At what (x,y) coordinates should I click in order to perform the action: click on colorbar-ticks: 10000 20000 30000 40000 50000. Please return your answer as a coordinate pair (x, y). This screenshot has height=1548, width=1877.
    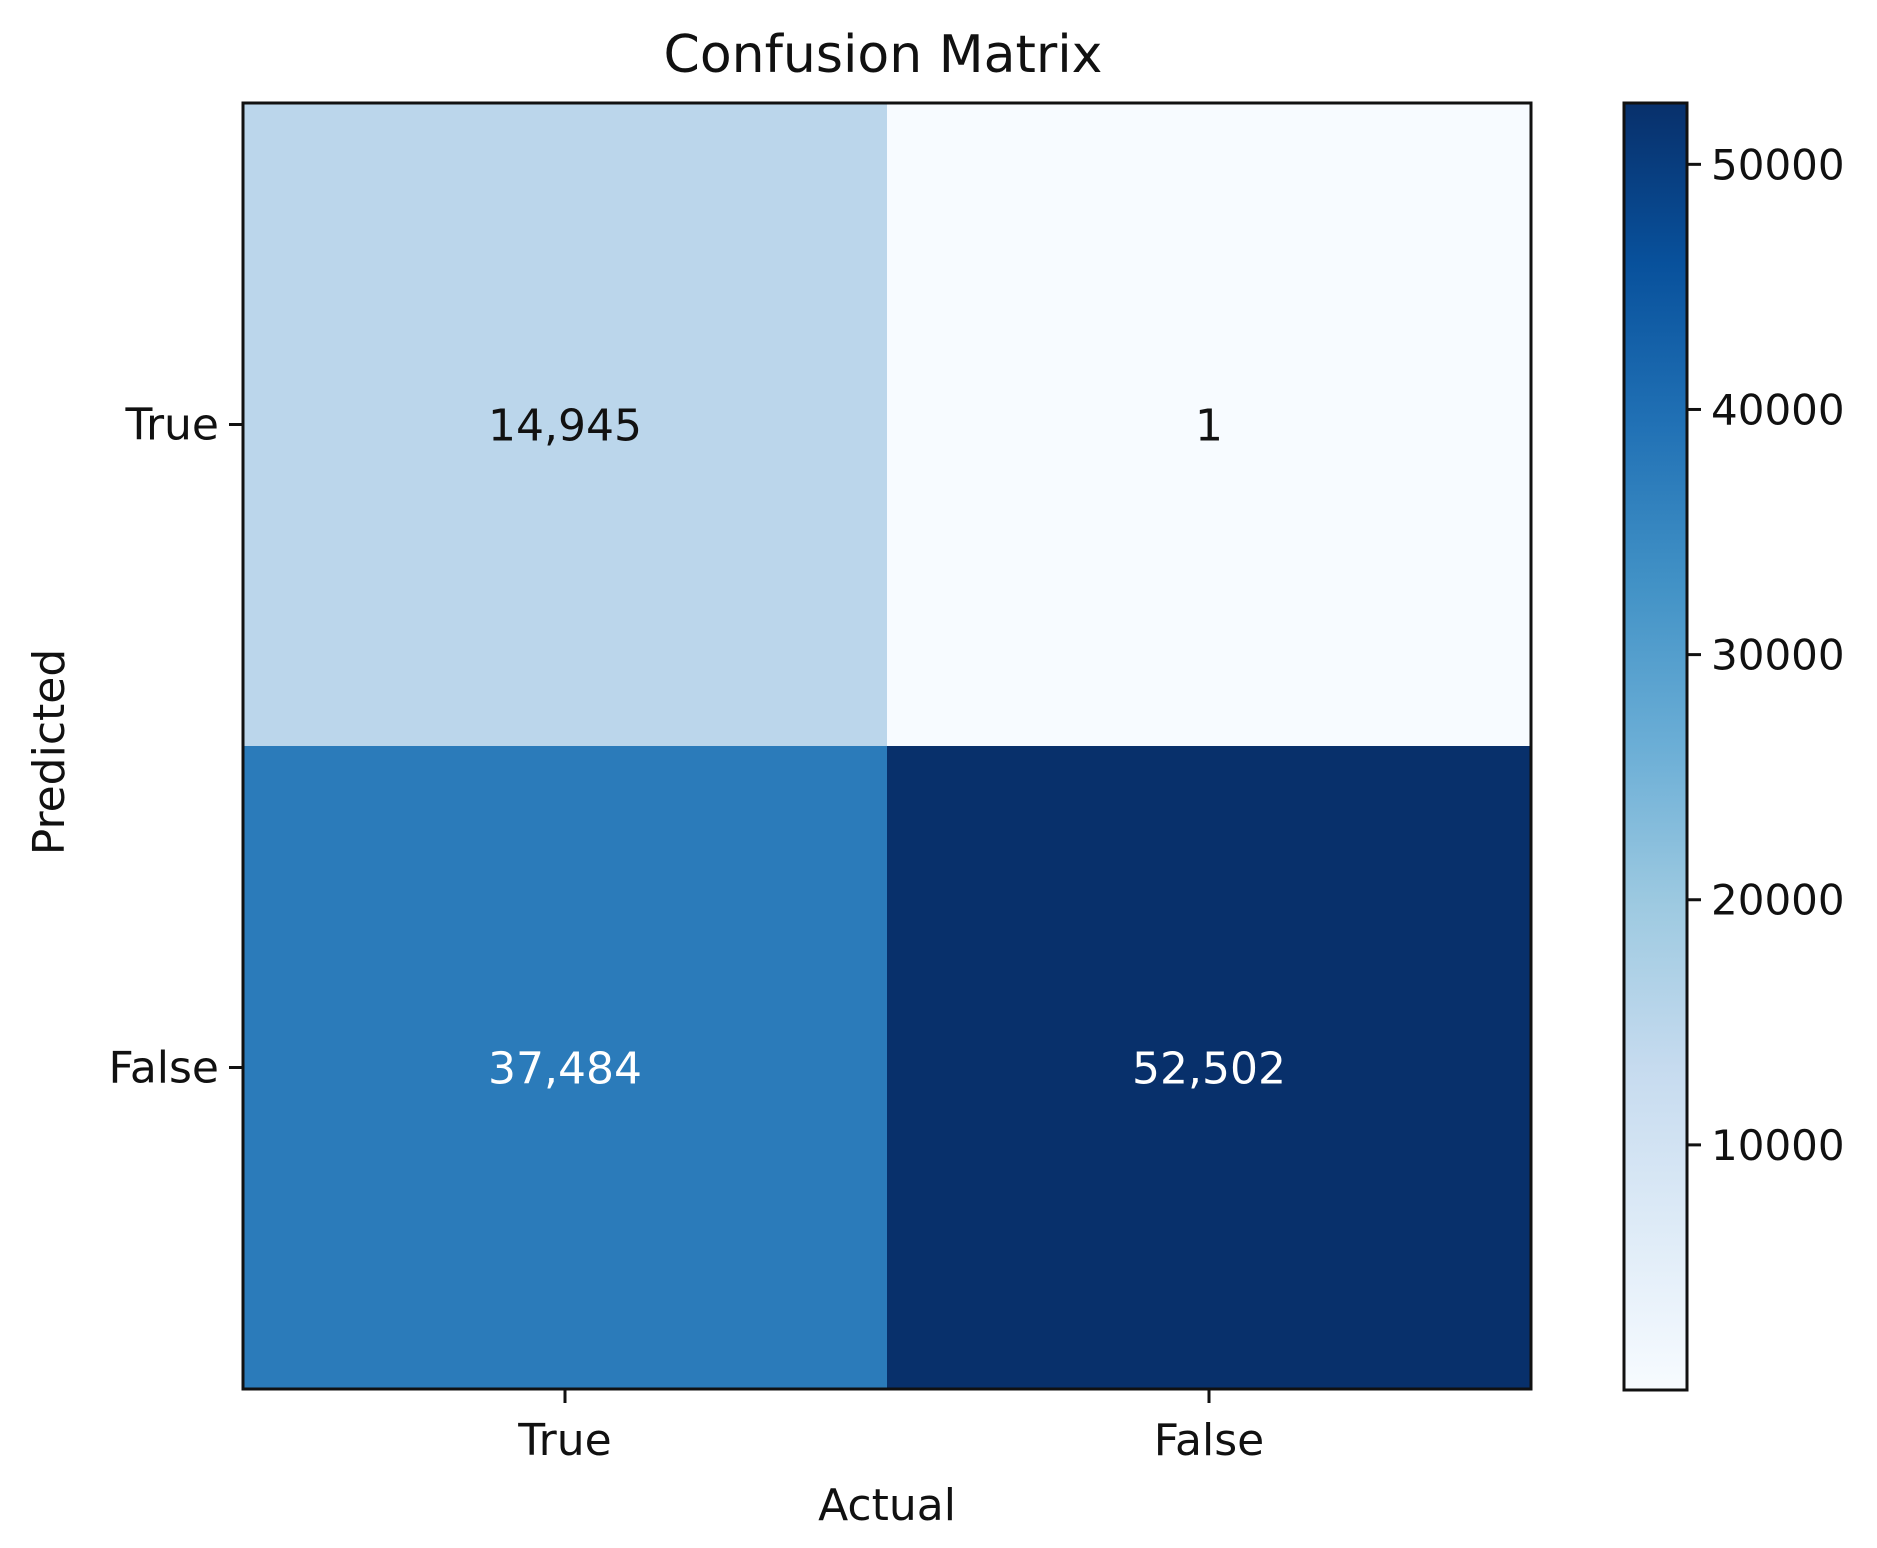
    Looking at the image, I should click on (1766, 655).